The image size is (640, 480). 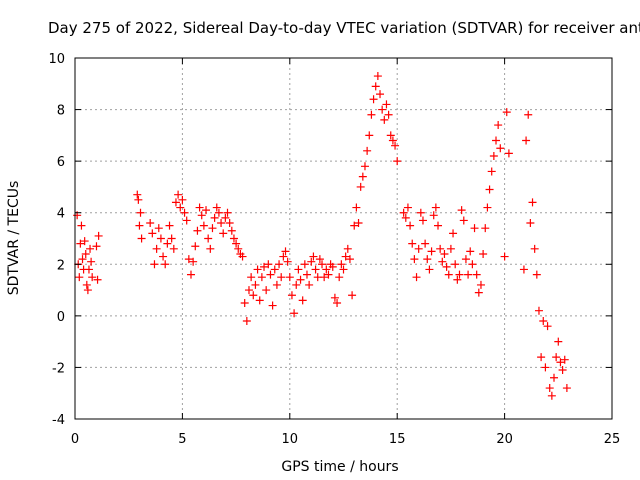 What do you see at coordinates (61, 265) in the screenshot?
I see `y-tick-label: 2` at bounding box center [61, 265].